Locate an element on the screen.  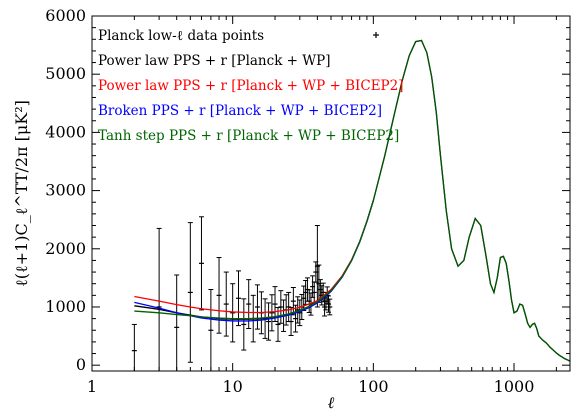
x-tick-label: 100 is located at coordinates (373, 386).